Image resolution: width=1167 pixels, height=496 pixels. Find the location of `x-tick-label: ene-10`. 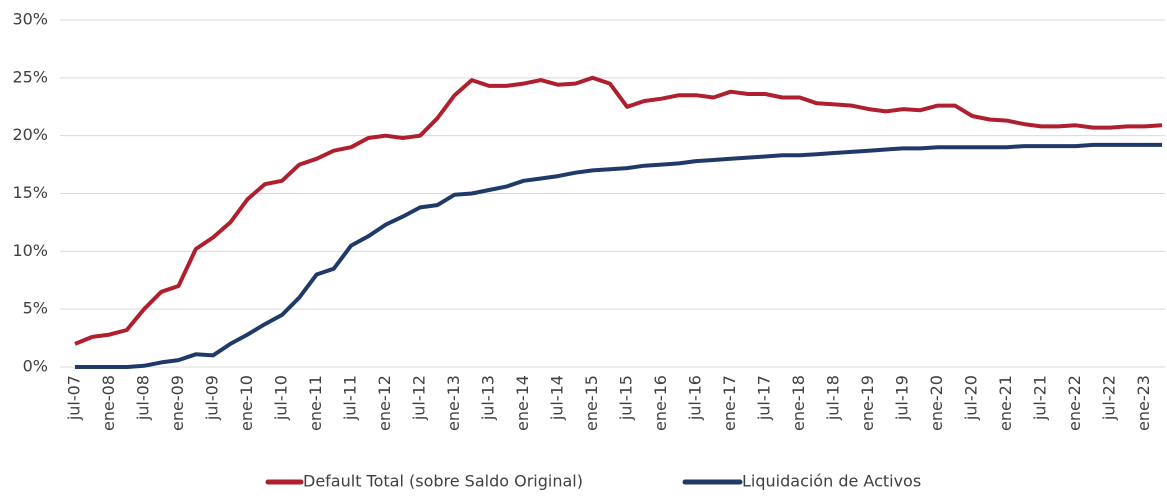

x-tick-label: ene-10 is located at coordinates (246, 403).